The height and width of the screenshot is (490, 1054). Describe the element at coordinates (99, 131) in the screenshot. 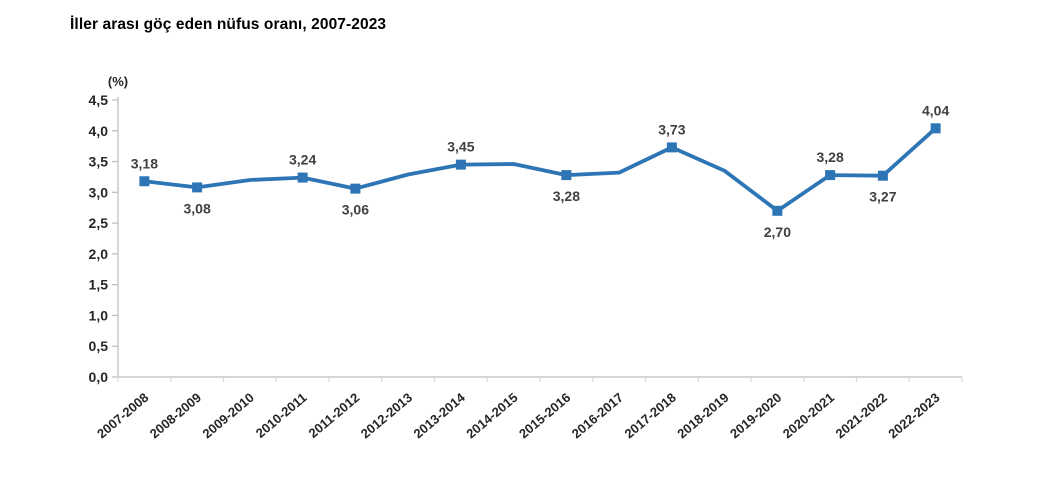

I see `y-axis-tick-label: 4,0` at that location.